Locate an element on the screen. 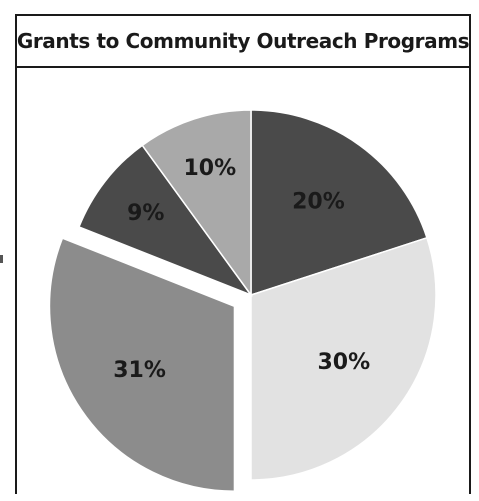  slice-label-9: 9% is located at coordinates (145, 213).